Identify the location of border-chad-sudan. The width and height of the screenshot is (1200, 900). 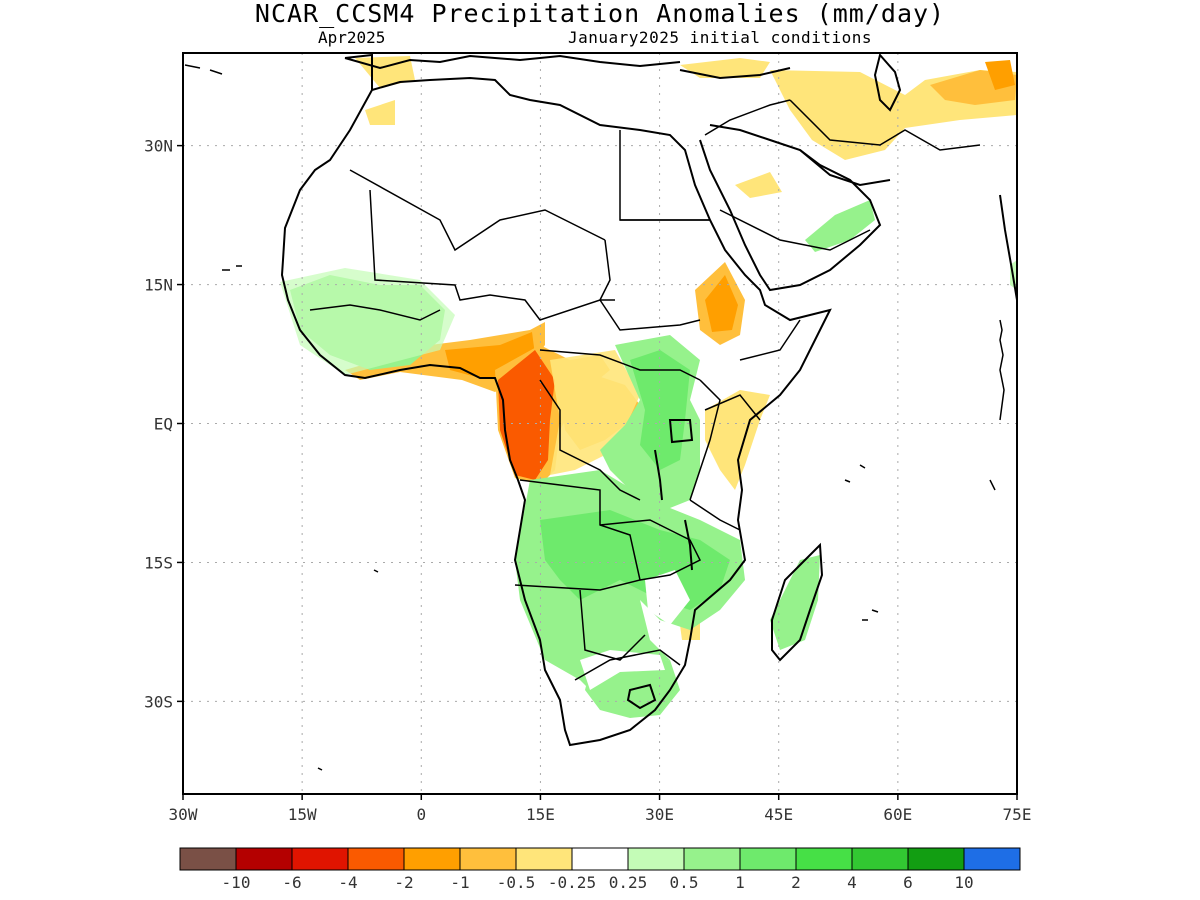
(650, 285).